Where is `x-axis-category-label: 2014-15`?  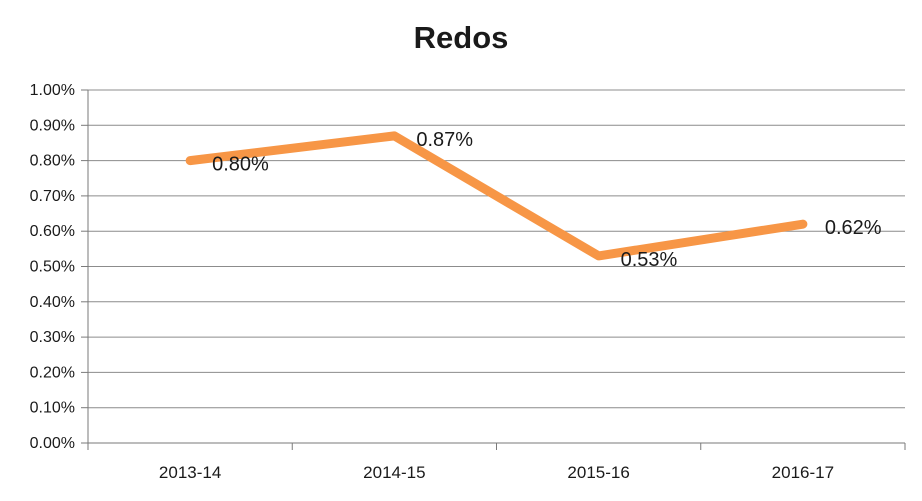
x-axis-category-label: 2014-15 is located at coordinates (394, 472).